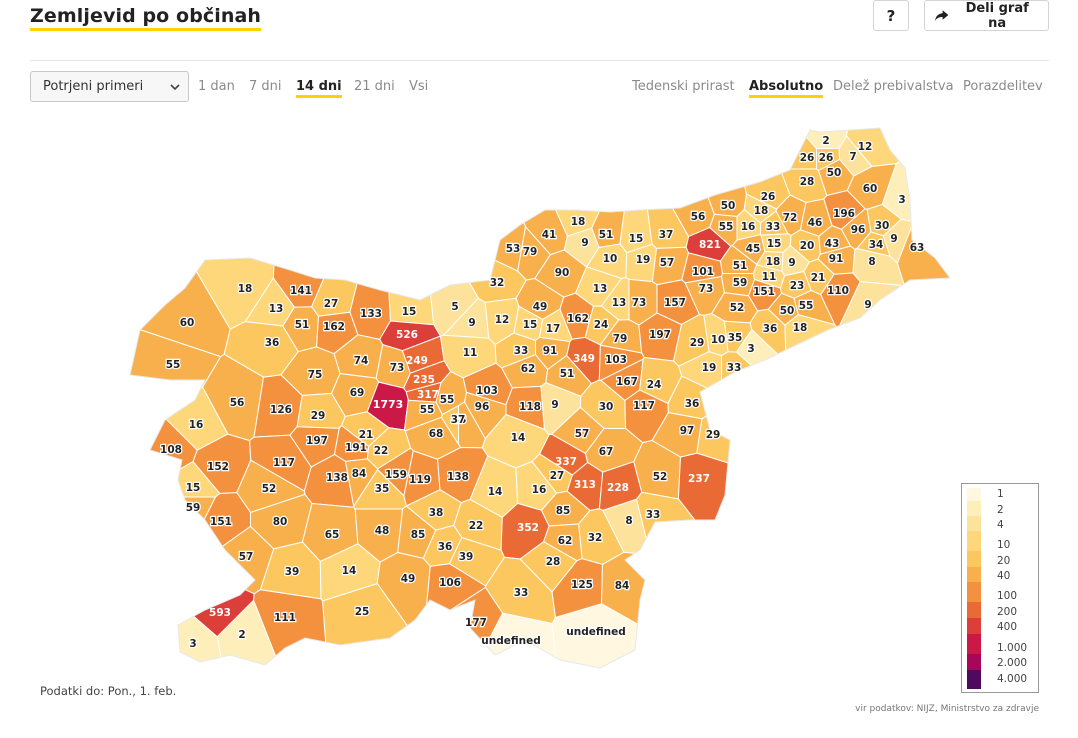  Describe the element at coordinates (319, 88) in the screenshot. I see `range-tab-14-days: 14 dni` at that location.